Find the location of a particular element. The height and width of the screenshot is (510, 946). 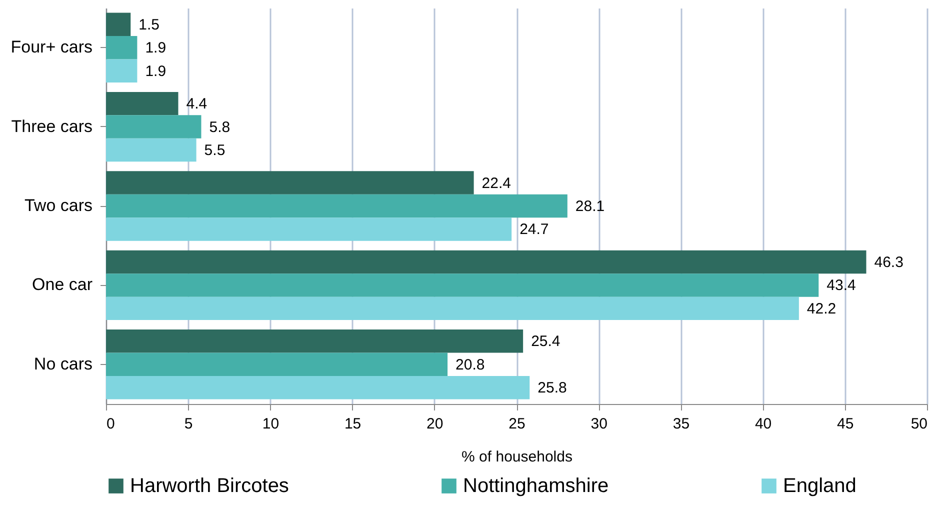

y-tick-label: No cars is located at coordinates (63, 364).